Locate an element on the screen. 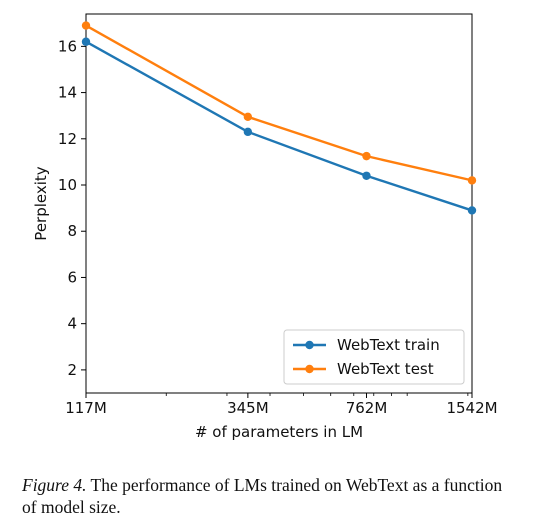 Image resolution: width=535 pixels, height=527 pixels. x-tick-label: 117M is located at coordinates (86, 408).